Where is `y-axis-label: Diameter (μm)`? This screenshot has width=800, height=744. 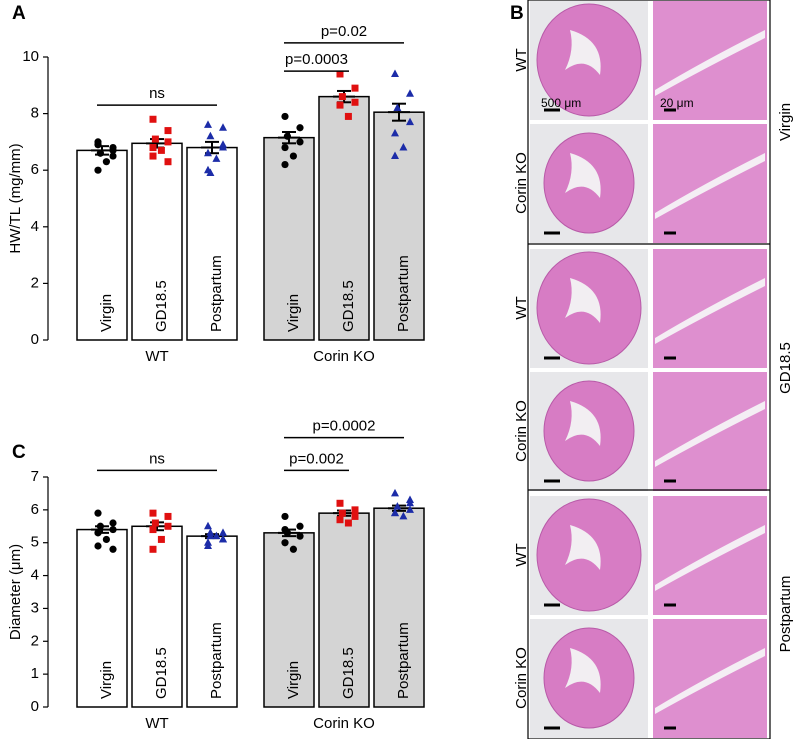 y-axis-label: Diameter (μm) is located at coordinates (15, 592).